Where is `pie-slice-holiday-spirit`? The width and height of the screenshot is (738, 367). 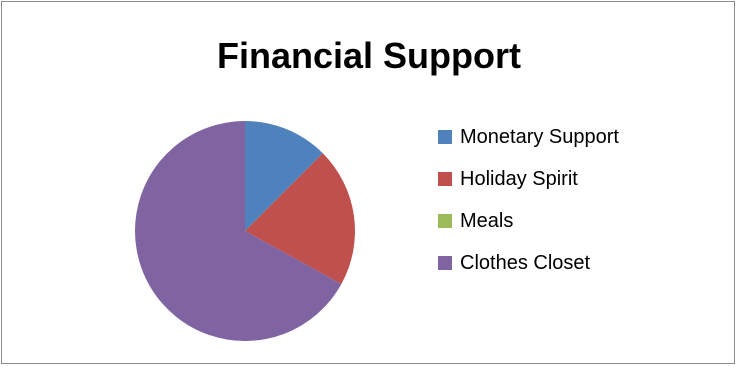
pie-slice-holiday-spirit is located at coordinates (300, 218).